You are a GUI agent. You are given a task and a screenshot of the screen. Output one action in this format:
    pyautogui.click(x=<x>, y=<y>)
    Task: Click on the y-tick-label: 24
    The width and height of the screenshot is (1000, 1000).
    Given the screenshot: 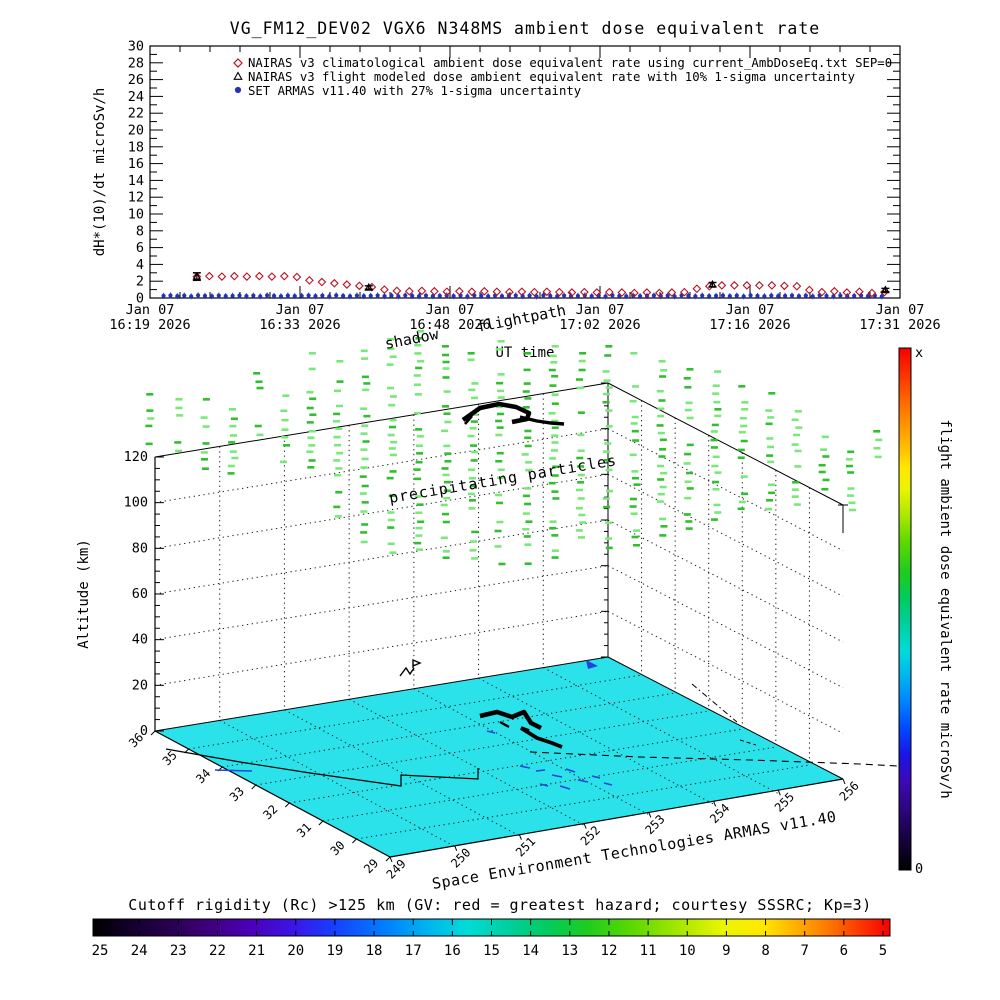 What is the action you would take?
    pyautogui.click(x=136, y=97)
    